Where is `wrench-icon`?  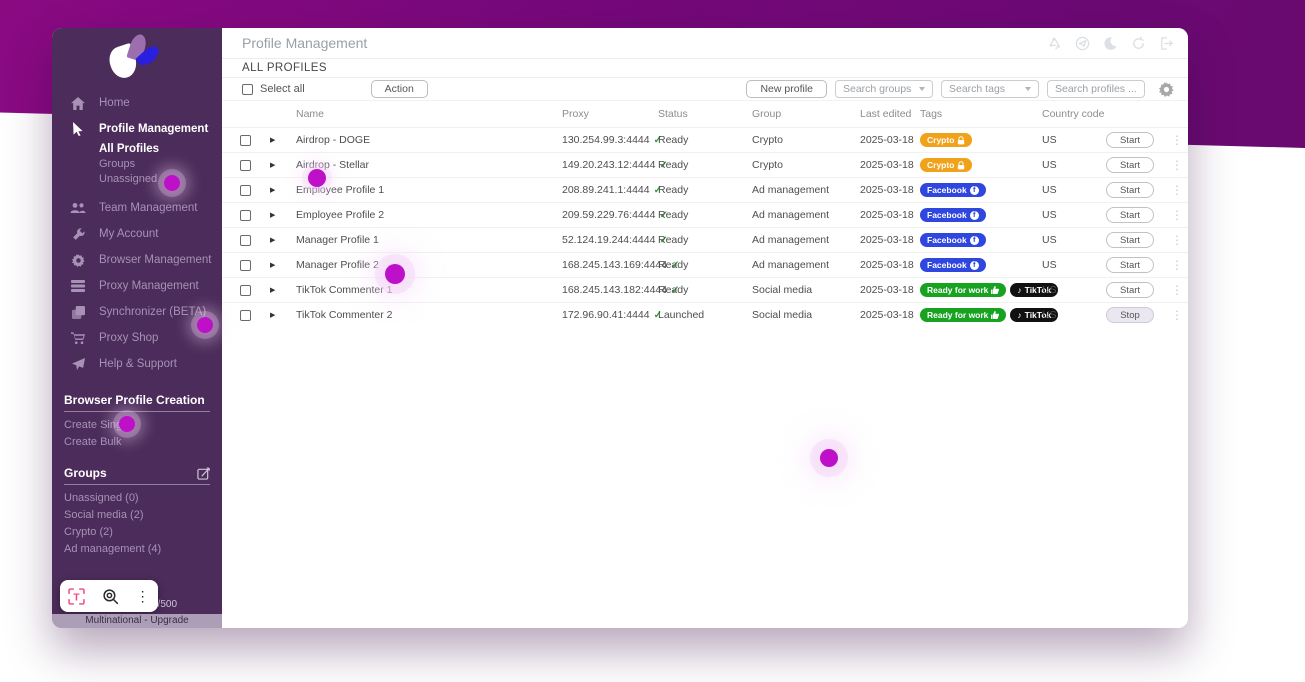 wrench-icon is located at coordinates (78, 234).